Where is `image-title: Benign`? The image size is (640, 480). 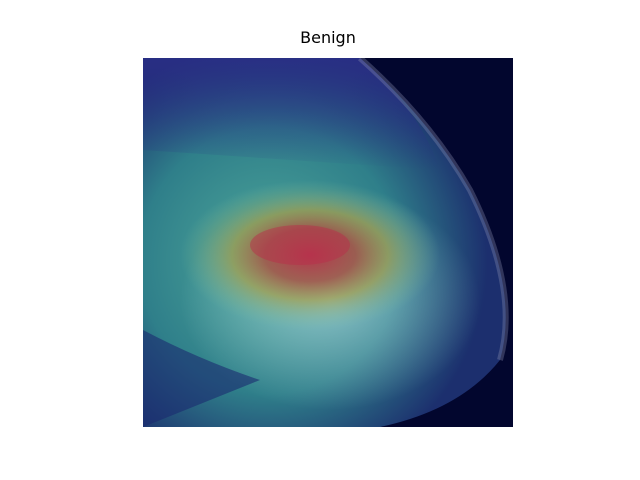
image-title: Benign is located at coordinates (328, 37).